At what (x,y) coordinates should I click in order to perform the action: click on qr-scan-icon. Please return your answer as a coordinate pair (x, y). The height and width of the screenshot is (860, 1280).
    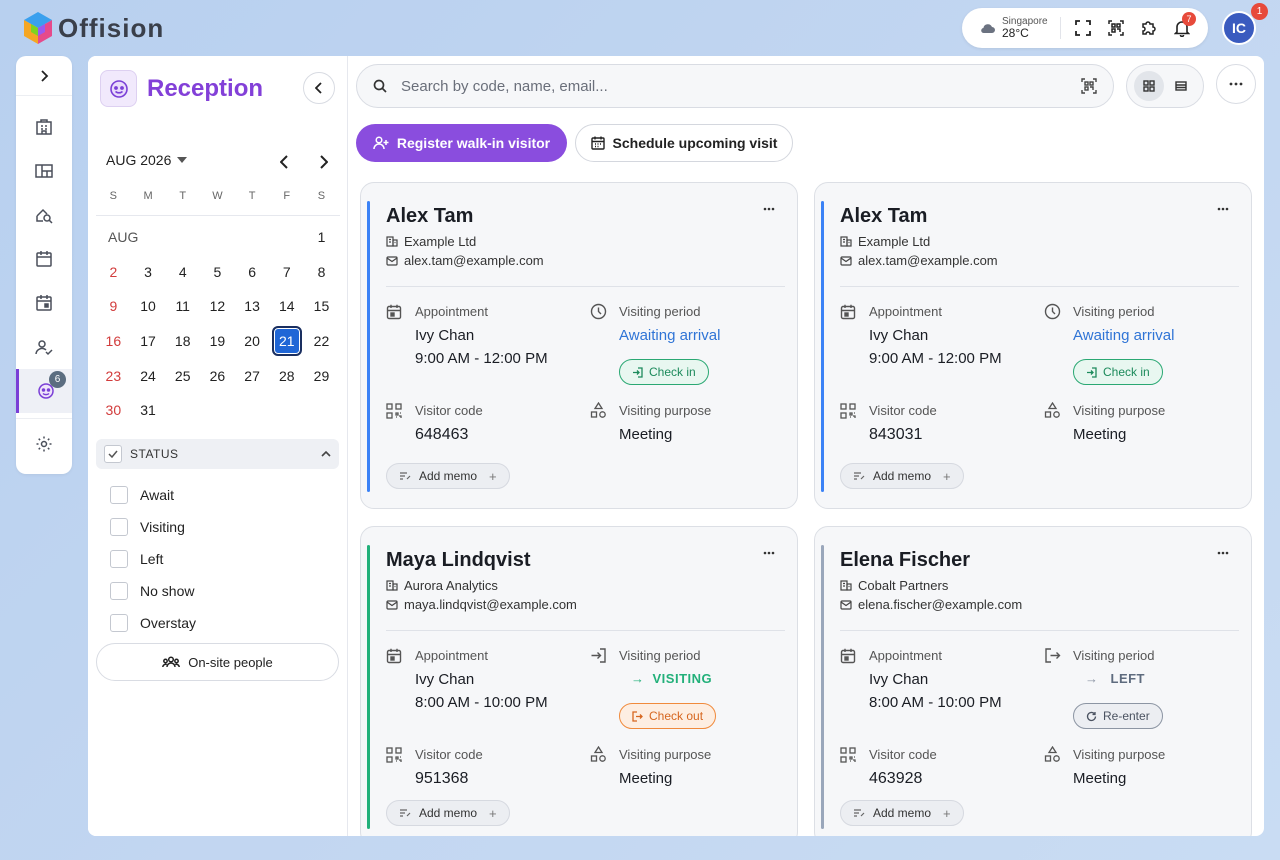
    Looking at the image, I should click on (1116, 28).